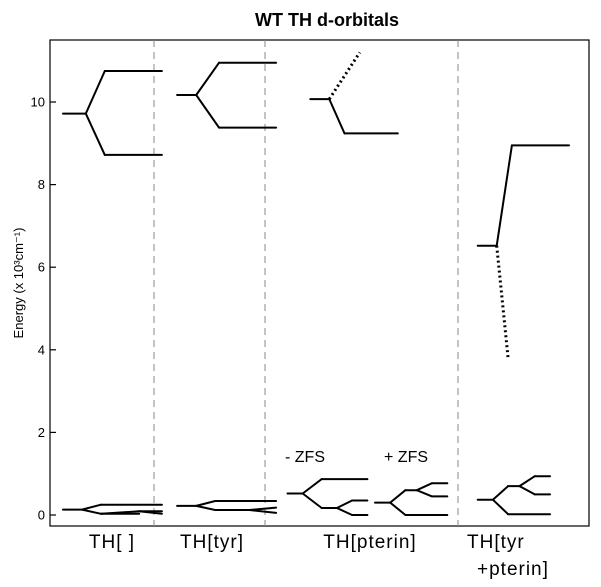 The image size is (601, 587). What do you see at coordinates (41, 349) in the screenshot?
I see `y-tick-label: 4` at bounding box center [41, 349].